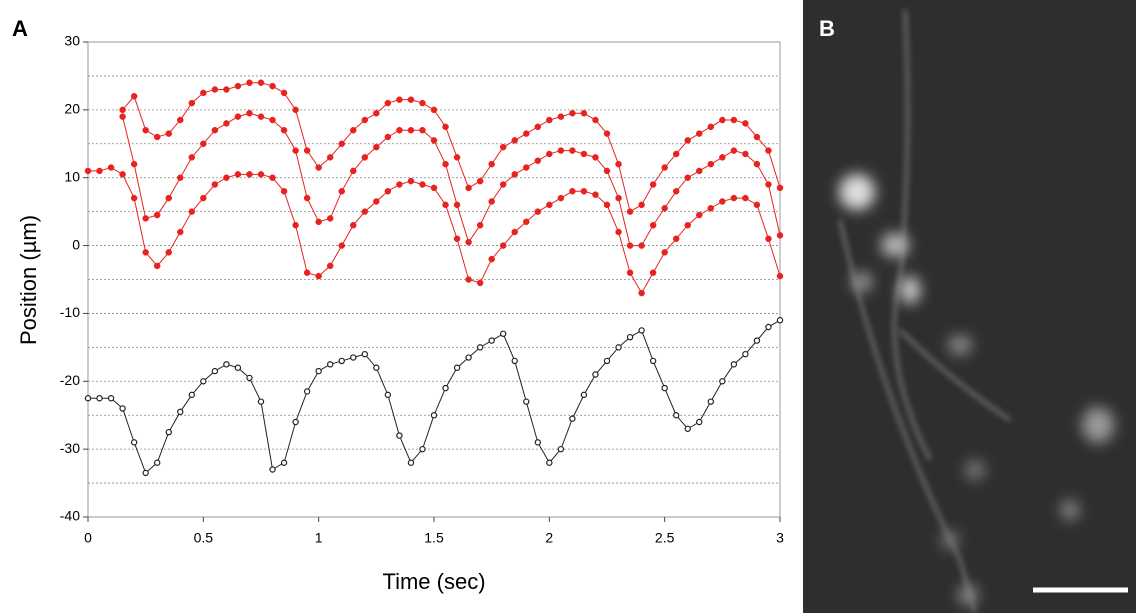 The height and width of the screenshot is (613, 1136). I want to click on series-line, so click(451, 147).